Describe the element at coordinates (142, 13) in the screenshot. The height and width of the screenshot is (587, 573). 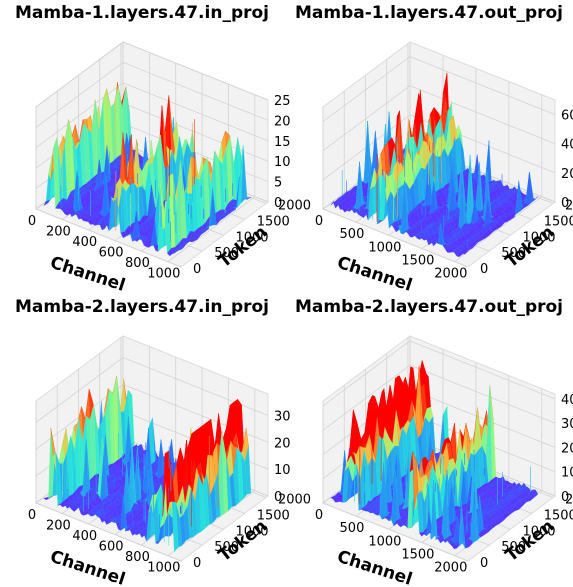
I see `chart-title: Mamba-1.layers.47.in_proj` at that location.